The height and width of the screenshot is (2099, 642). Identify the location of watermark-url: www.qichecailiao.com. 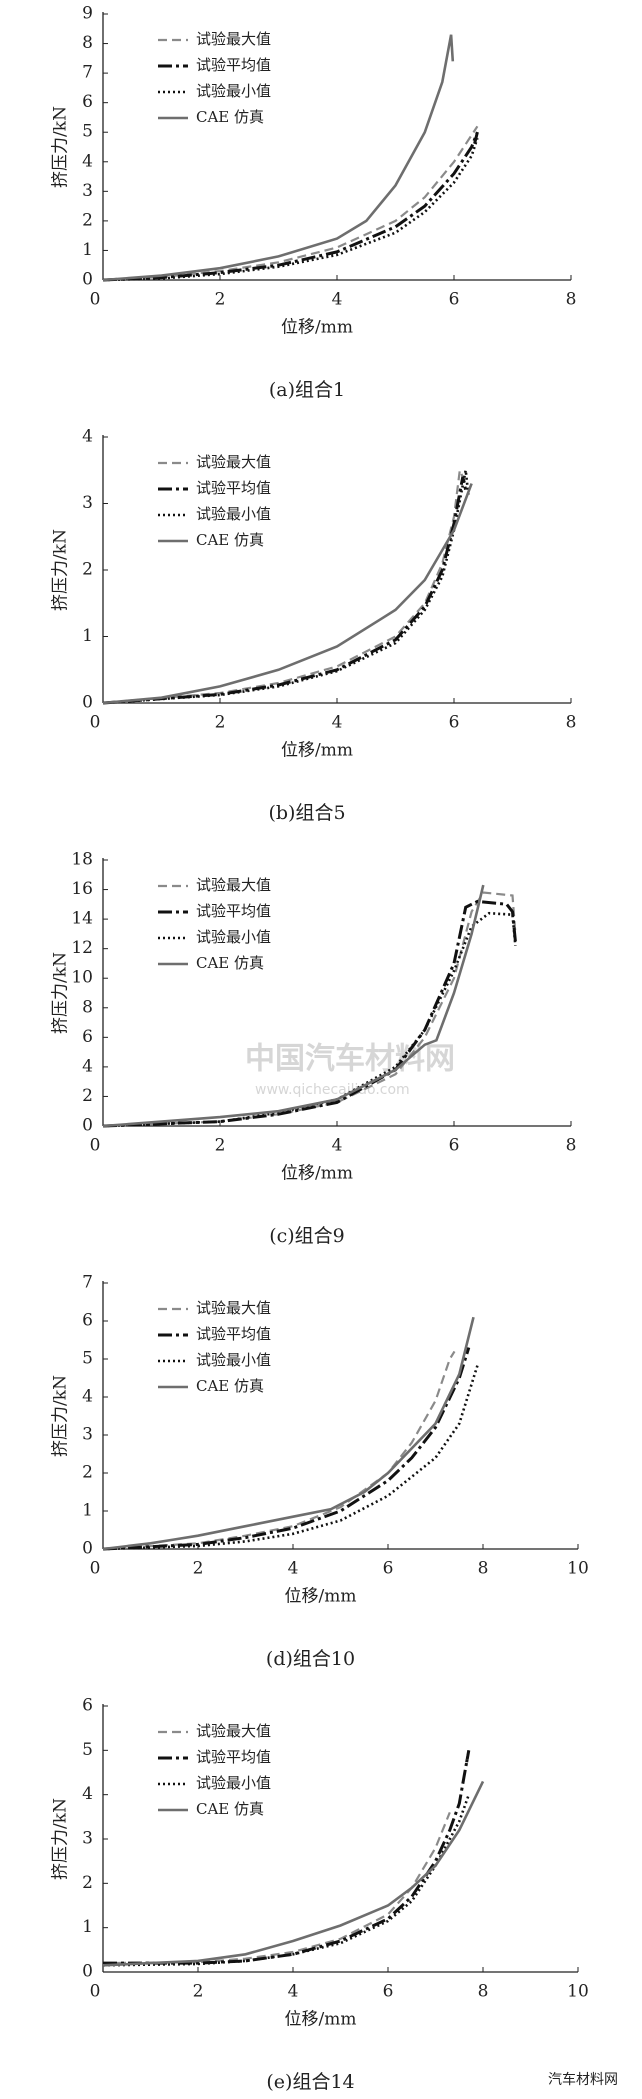
(332, 1090).